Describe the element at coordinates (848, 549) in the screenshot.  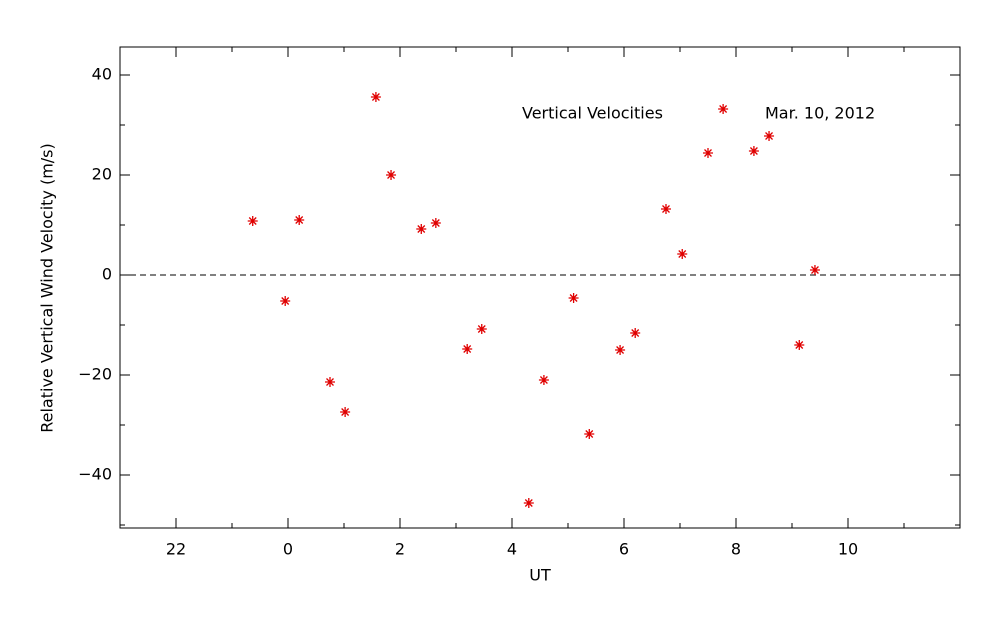
I see `x-tick-label: 10` at that location.